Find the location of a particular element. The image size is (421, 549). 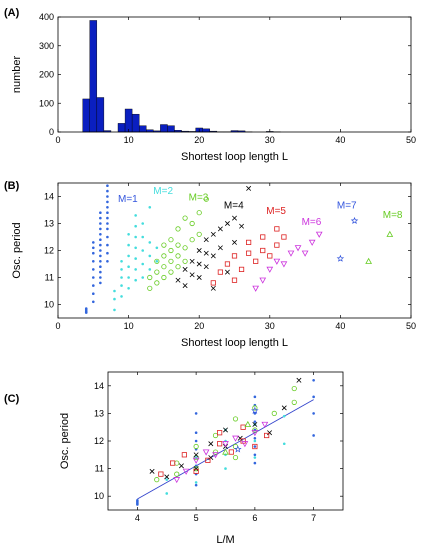

panel-label: (B) is located at coordinates (12, 186).